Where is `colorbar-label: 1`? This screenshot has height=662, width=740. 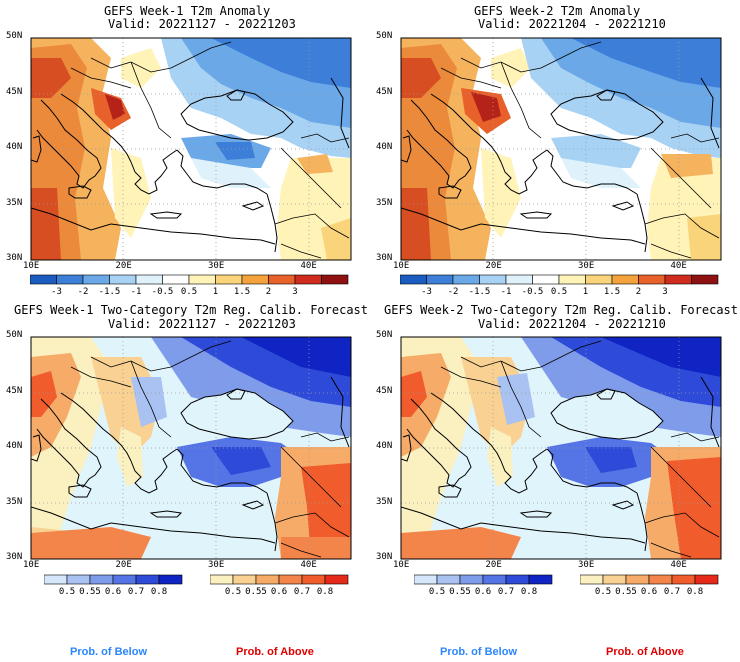
colorbar-label: 1 is located at coordinates (585, 291).